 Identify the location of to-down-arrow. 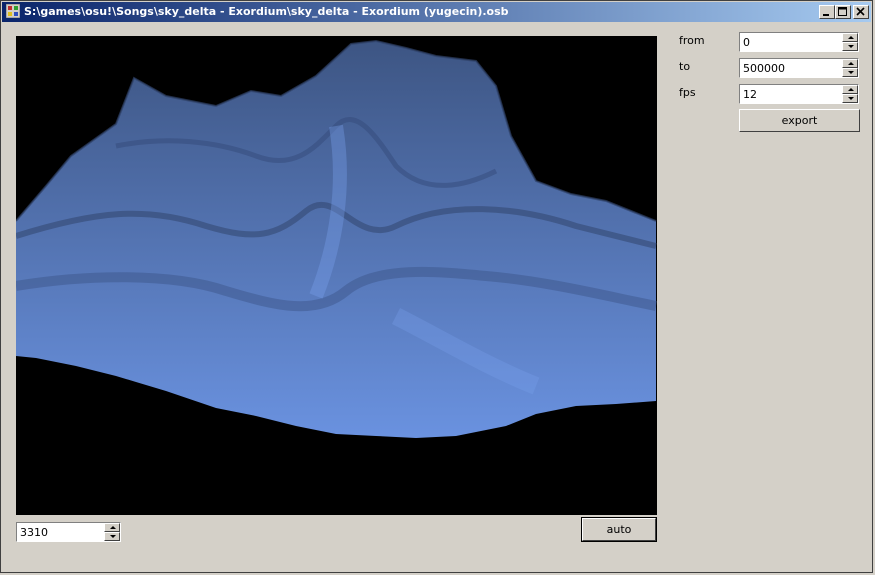
(850, 72).